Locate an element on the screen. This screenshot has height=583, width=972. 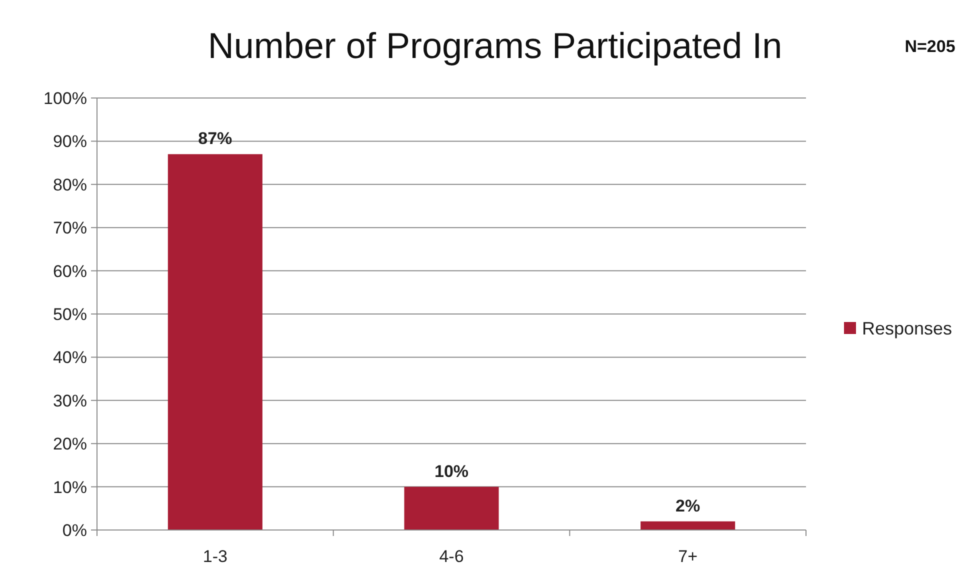
y-tick-label: 40% is located at coordinates (69, 358).